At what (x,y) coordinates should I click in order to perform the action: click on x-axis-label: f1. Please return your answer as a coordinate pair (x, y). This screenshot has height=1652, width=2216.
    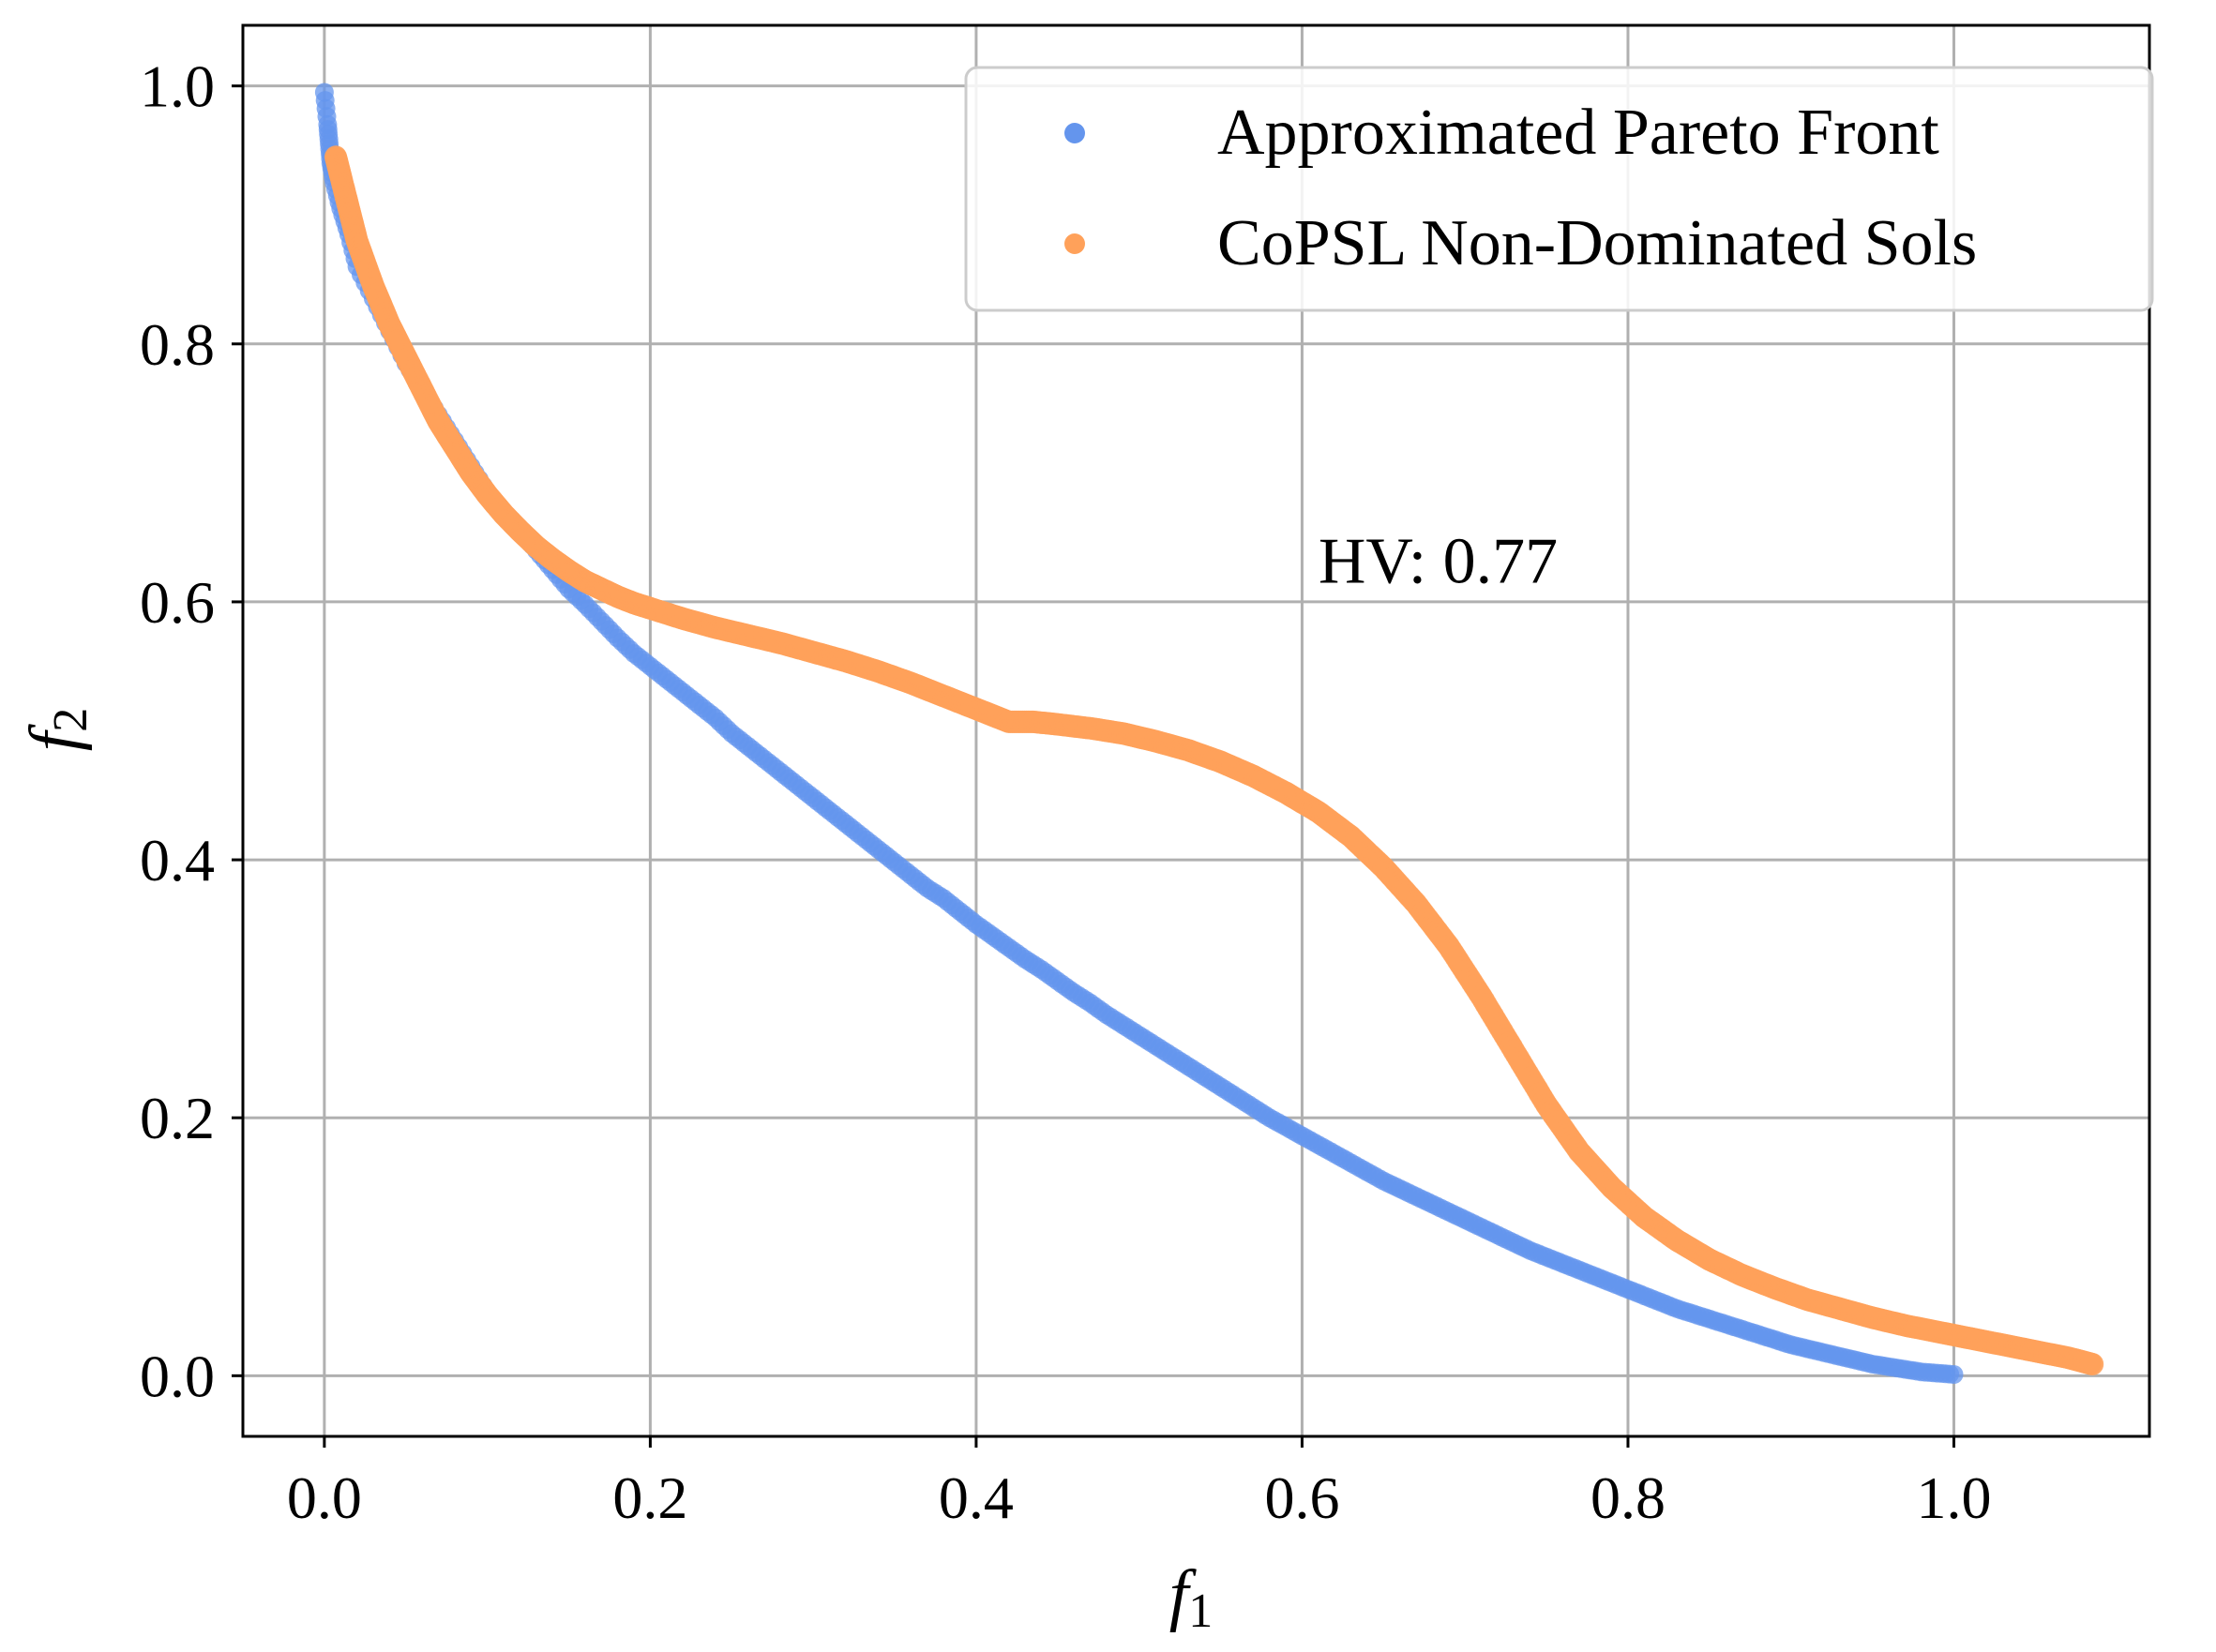
    Looking at the image, I should click on (1192, 1597).